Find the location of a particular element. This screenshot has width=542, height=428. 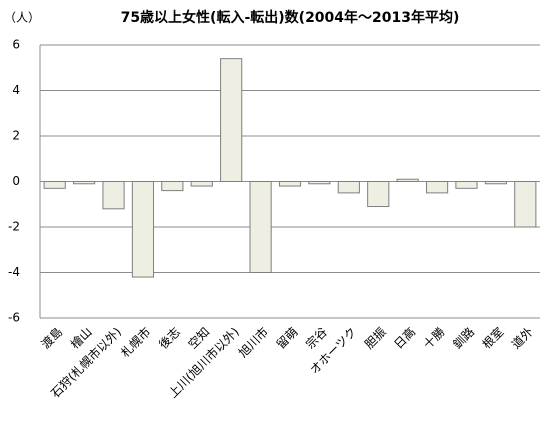

x-tick-label: 釧路 is located at coordinates (463, 338).